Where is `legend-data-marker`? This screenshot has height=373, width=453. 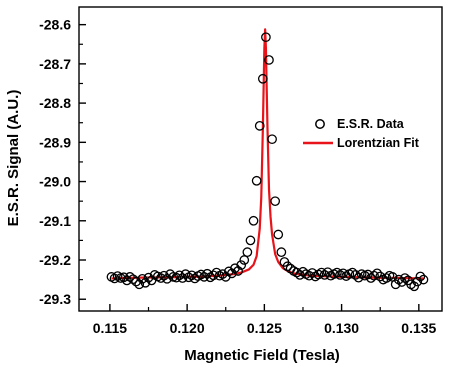
legend-data-marker is located at coordinates (320, 124).